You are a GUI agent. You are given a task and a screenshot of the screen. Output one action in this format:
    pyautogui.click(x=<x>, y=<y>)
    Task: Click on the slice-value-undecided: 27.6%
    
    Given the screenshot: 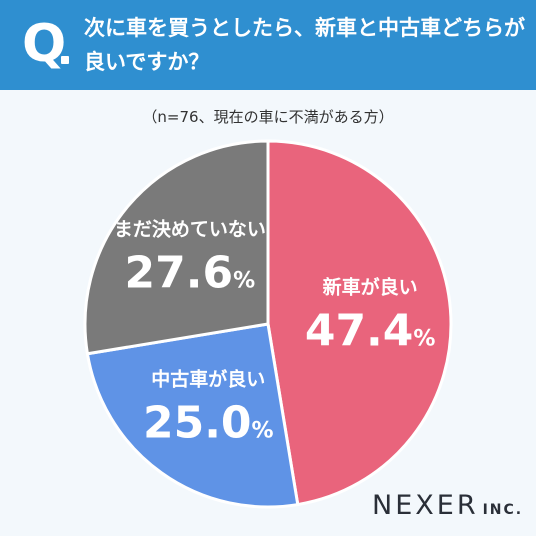 What is the action you would take?
    pyautogui.click(x=190, y=273)
    